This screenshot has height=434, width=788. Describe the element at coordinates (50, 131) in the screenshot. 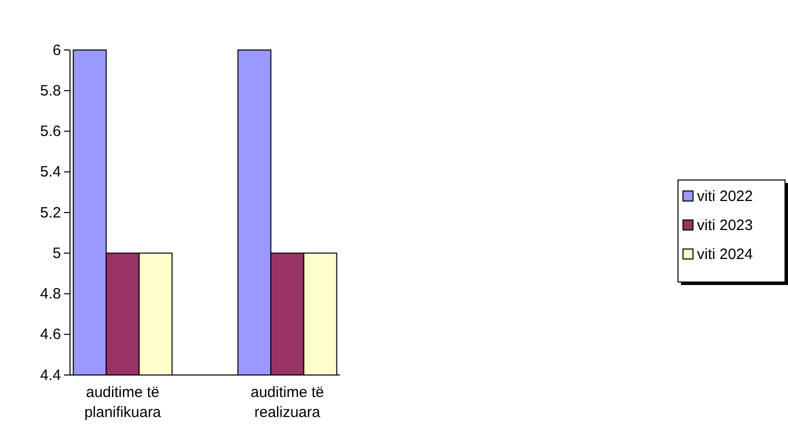

I see `y-tick-label: 5.6` at that location.